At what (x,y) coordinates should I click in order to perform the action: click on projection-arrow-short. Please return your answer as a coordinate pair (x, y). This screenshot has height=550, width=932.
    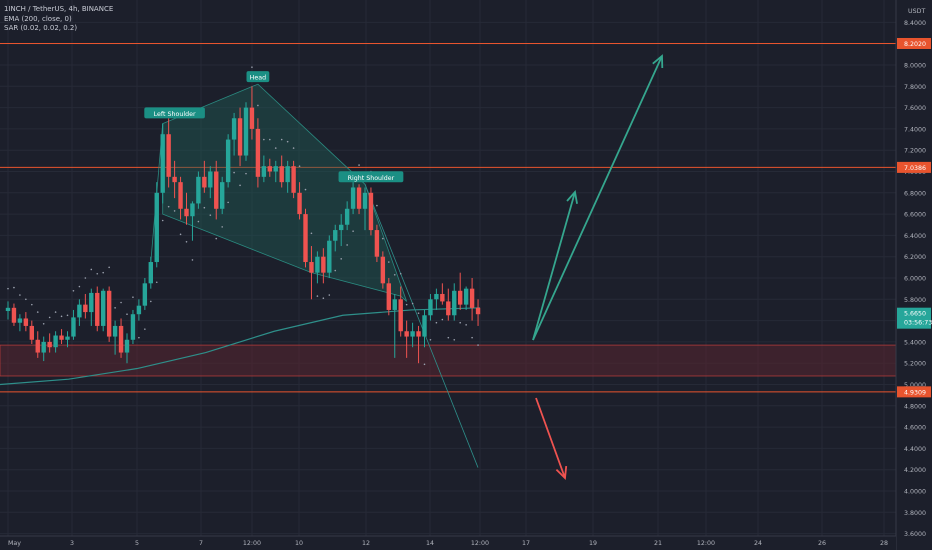
    Looking at the image, I should click on (554, 266).